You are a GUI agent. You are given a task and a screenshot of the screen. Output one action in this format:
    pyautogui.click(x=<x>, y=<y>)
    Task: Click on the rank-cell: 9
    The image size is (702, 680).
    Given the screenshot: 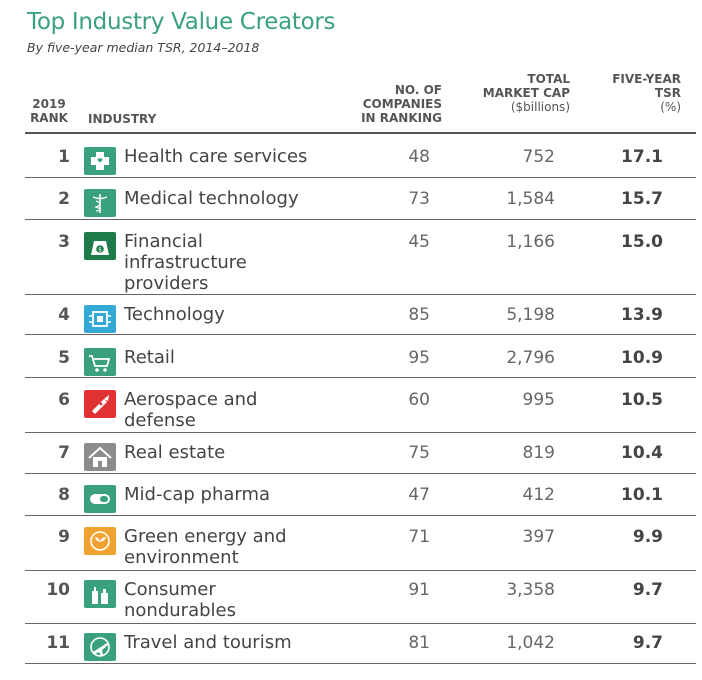 What is the action you would take?
    pyautogui.click(x=64, y=537)
    